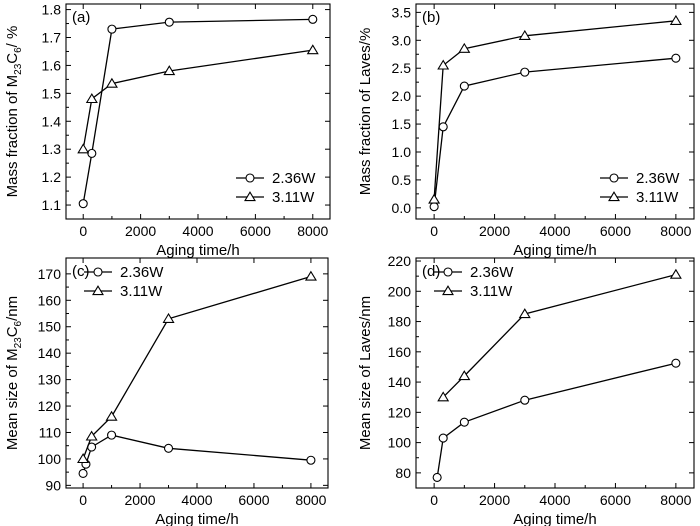  I want to click on y-tick-label: 1.6, so click(52, 65).